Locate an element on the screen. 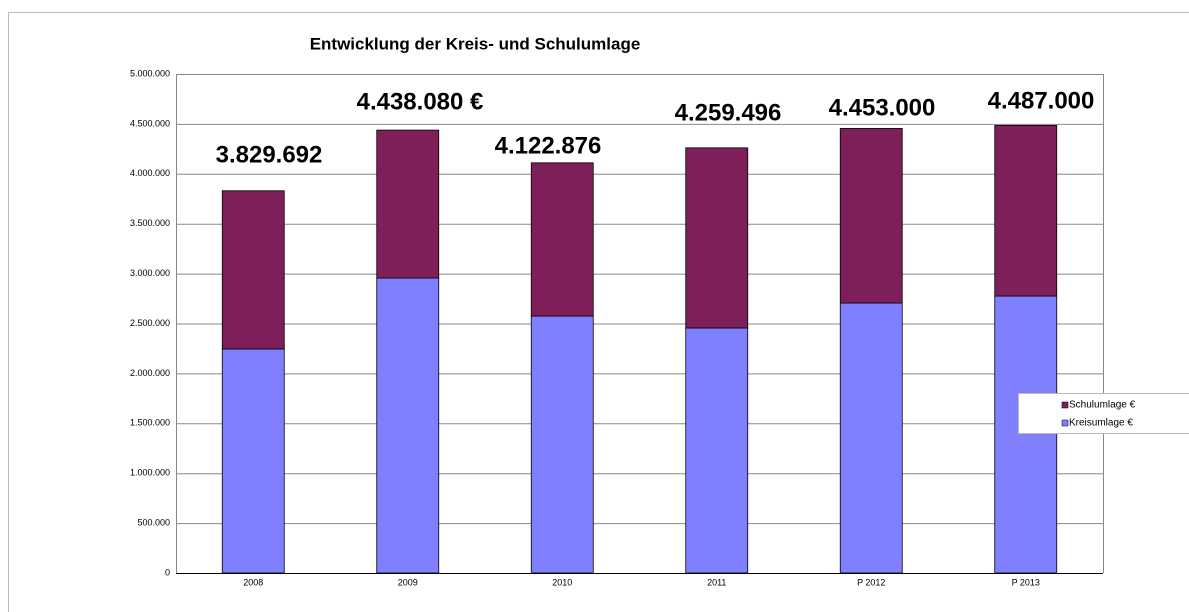 This screenshot has height=612, width=1189. legend-box is located at coordinates (1103, 413).